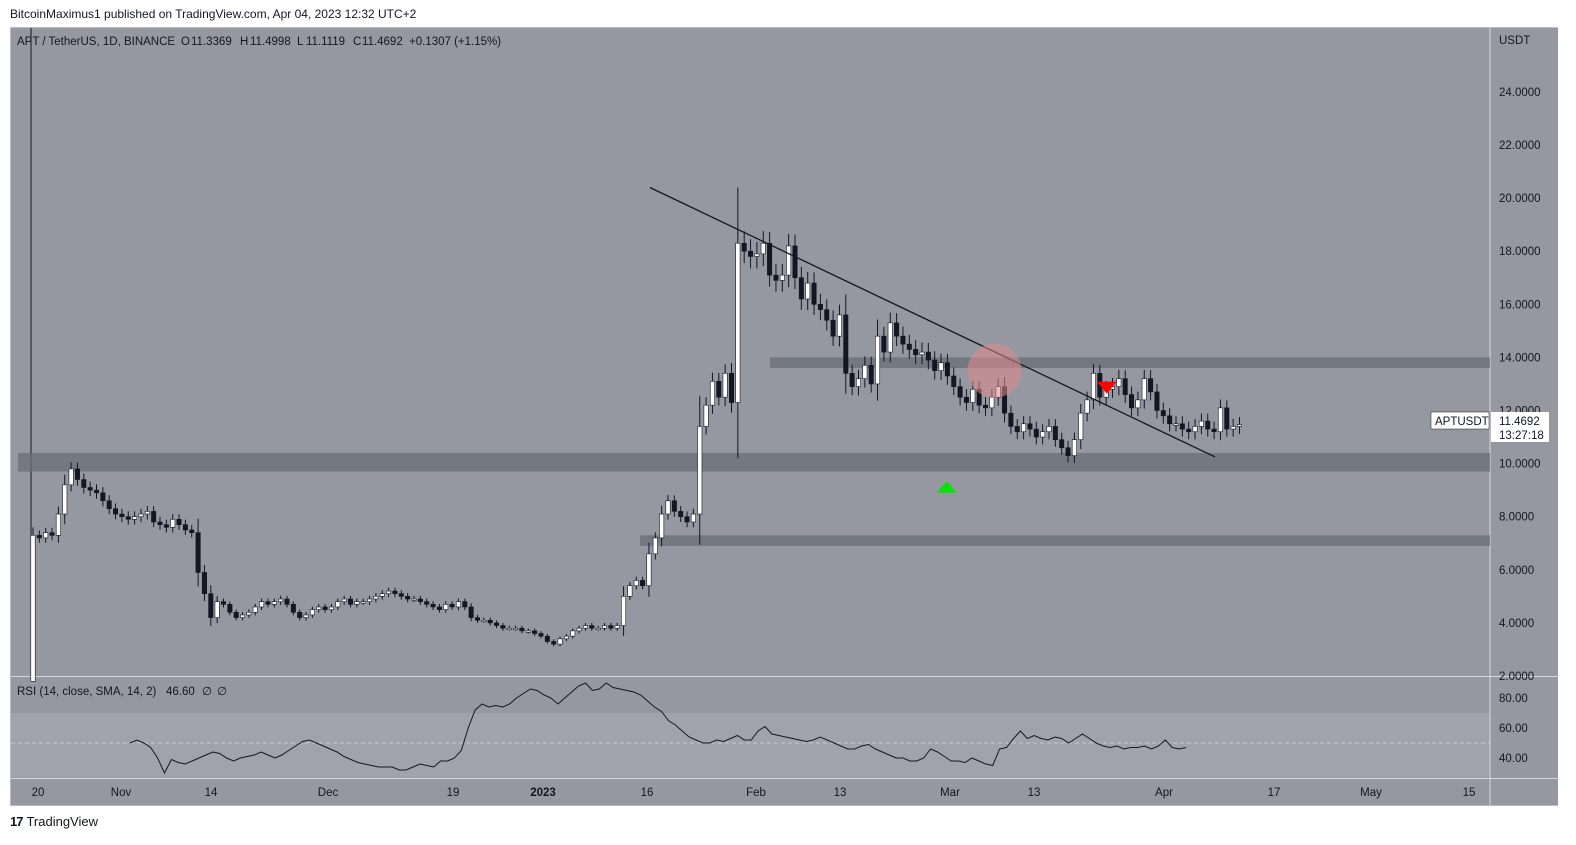  What do you see at coordinates (1513, 729) in the screenshot?
I see `rsi-axis-ticks: 40.00 60.00 80.00` at bounding box center [1513, 729].